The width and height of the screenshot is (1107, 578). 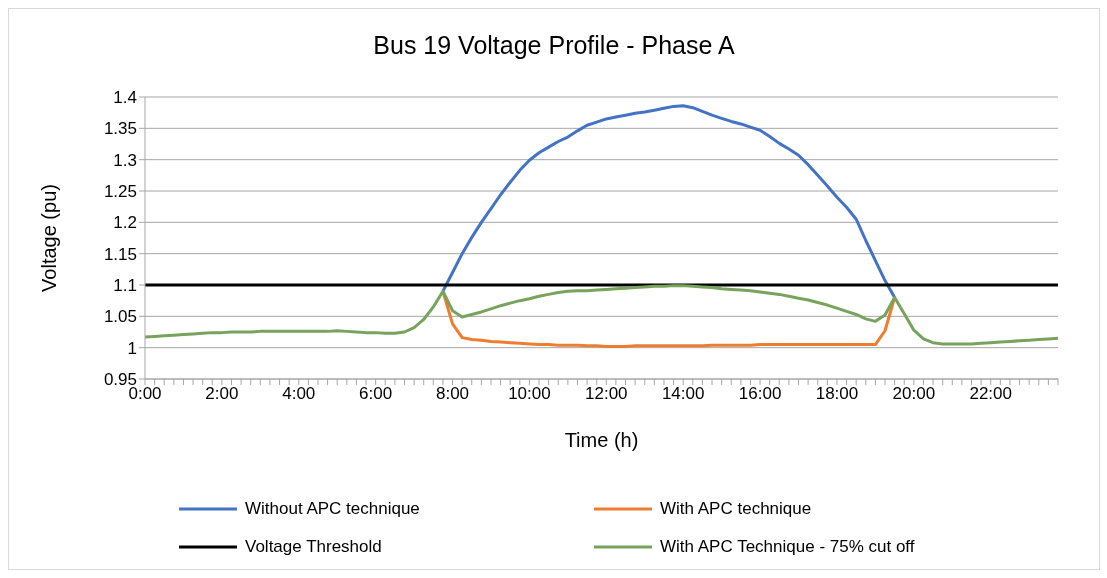 What do you see at coordinates (837, 394) in the screenshot?
I see `x-tick-label: 18:00` at bounding box center [837, 394].